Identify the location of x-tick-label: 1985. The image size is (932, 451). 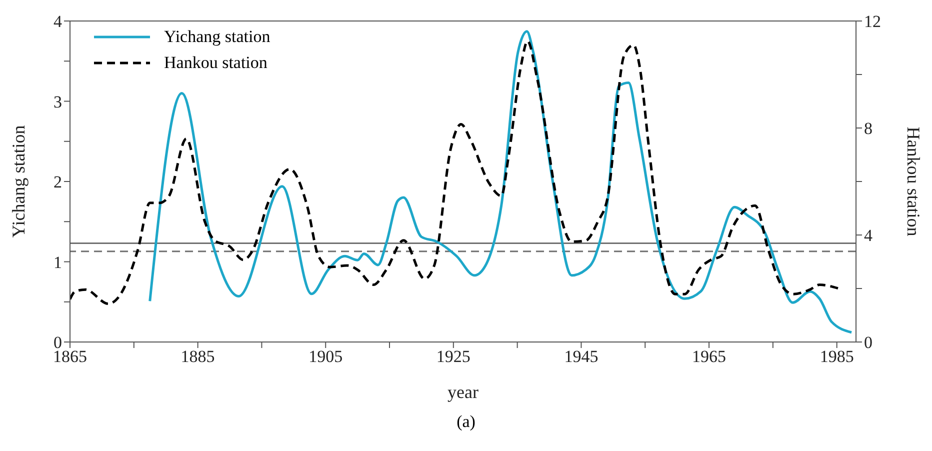
(837, 356).